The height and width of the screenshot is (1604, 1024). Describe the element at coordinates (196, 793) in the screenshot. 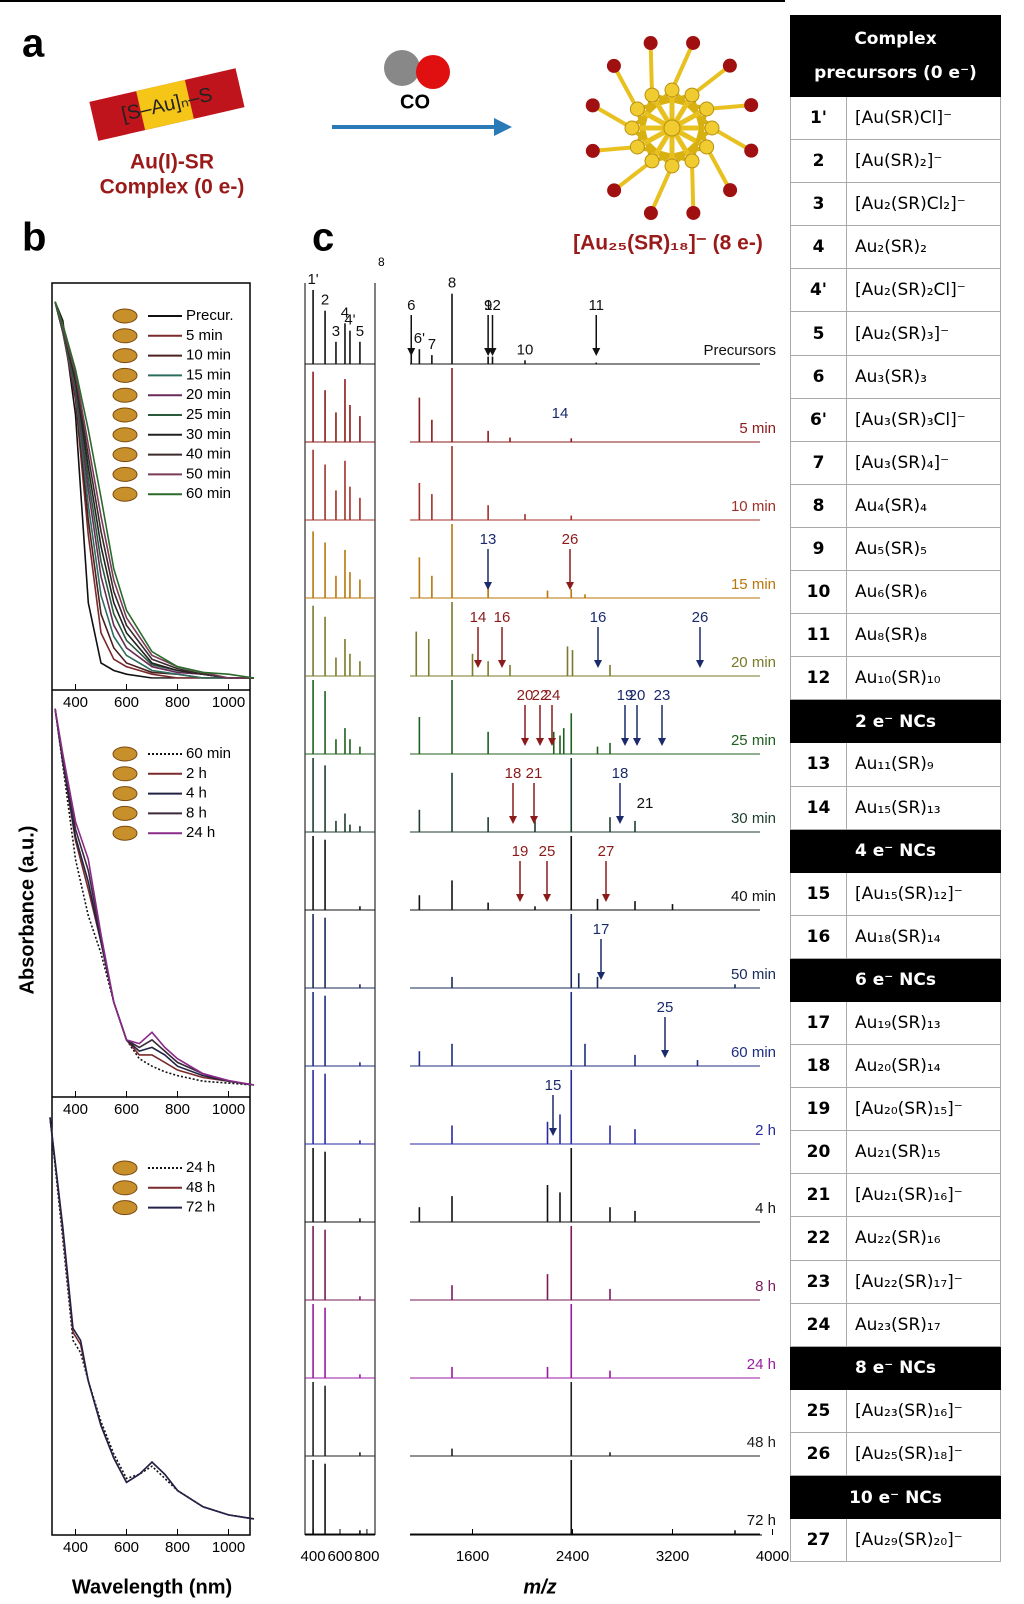

I see `legend-label: 4 h` at that location.